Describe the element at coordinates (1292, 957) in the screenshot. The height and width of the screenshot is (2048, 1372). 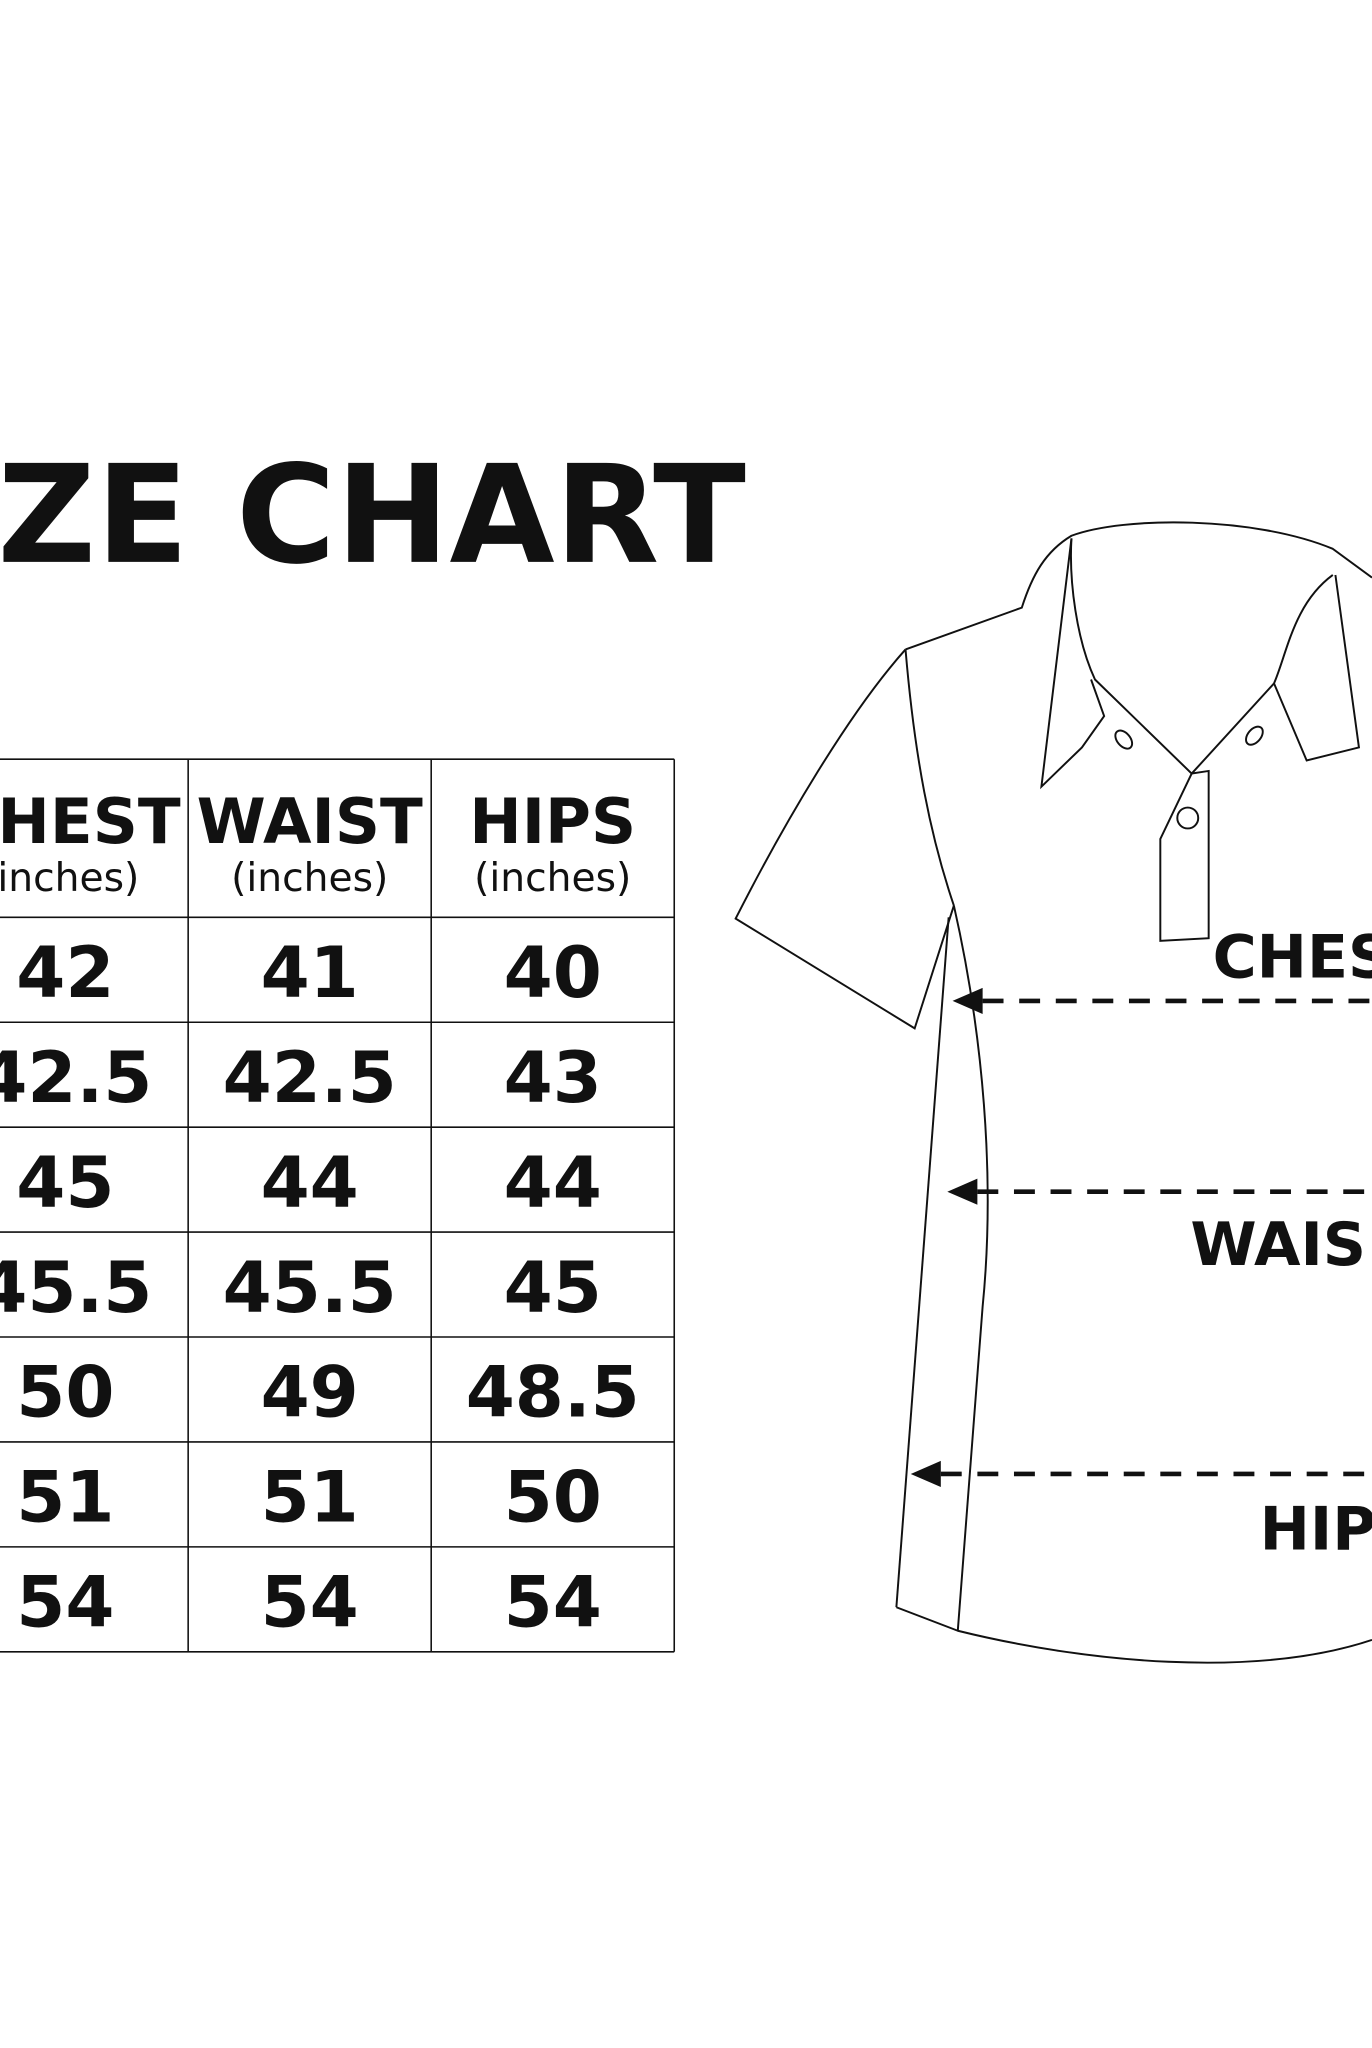
I see `chest-label: CHES` at that location.